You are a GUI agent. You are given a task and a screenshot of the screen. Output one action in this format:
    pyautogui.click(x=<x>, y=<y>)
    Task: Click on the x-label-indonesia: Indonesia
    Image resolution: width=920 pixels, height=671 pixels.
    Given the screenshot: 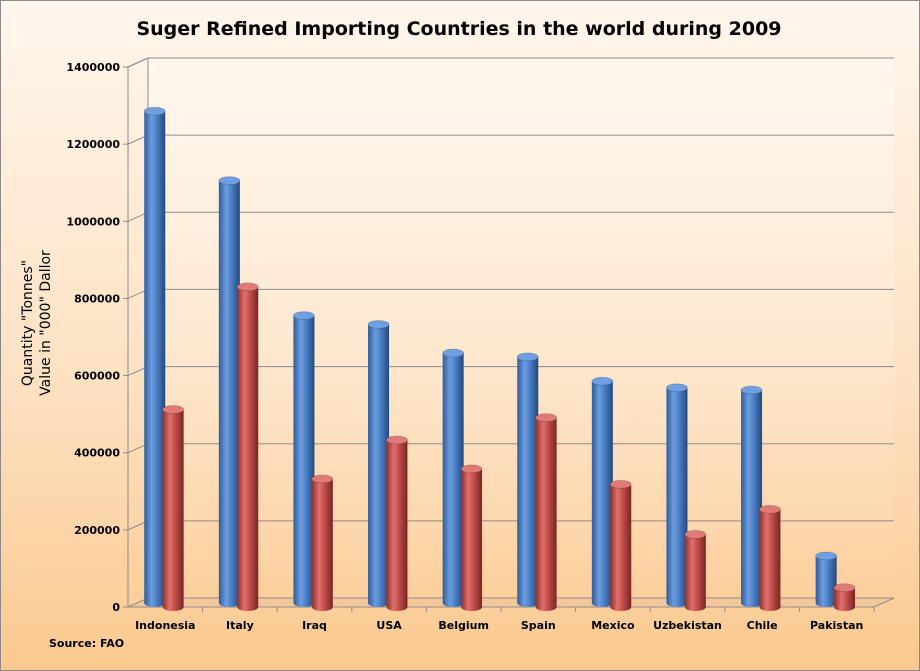 What is the action you would take?
    pyautogui.click(x=165, y=625)
    